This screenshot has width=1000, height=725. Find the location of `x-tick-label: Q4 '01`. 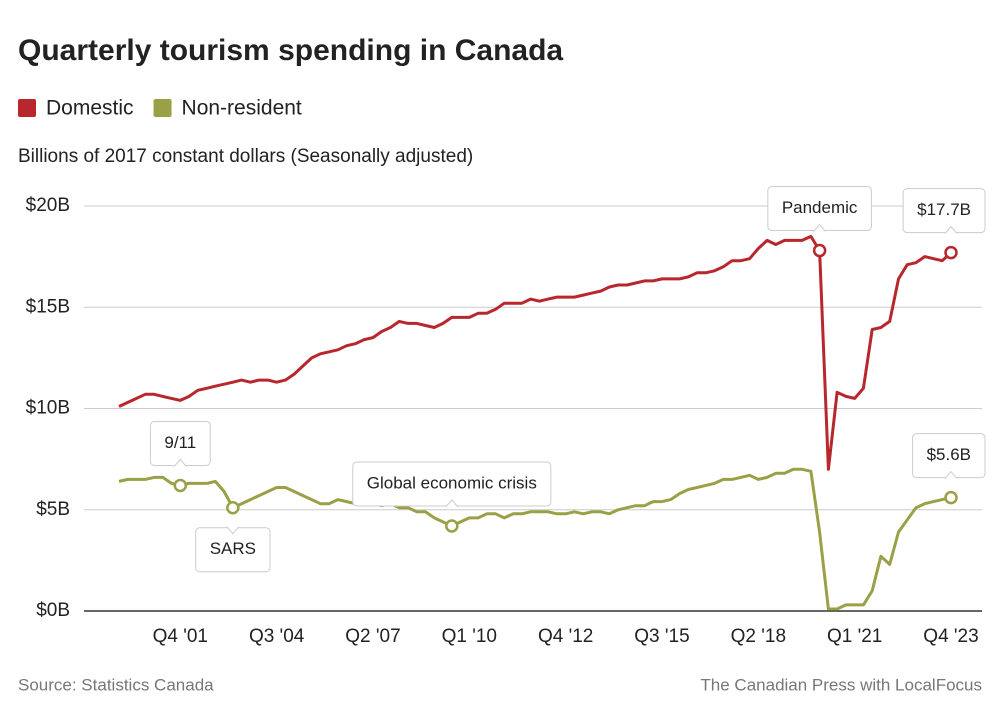

x-tick-label: Q4 '01 is located at coordinates (180, 636).